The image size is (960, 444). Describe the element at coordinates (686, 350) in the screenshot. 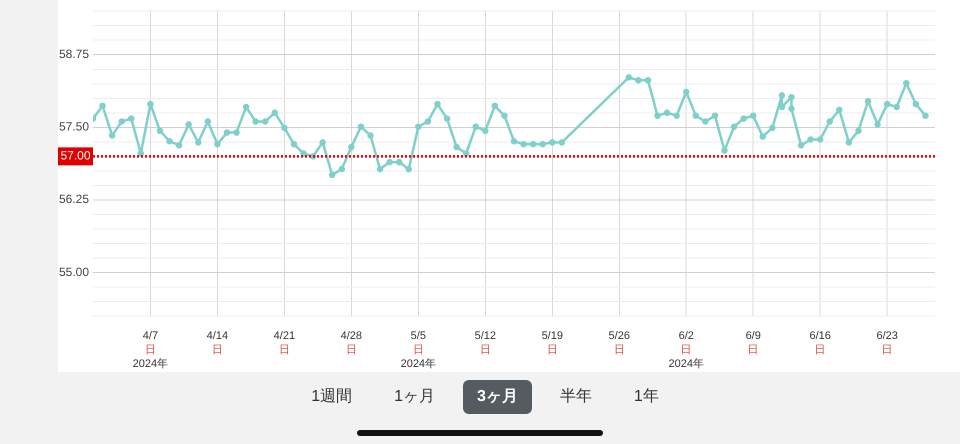

I see `x-tick-label: 6/2 日 2024年` at that location.